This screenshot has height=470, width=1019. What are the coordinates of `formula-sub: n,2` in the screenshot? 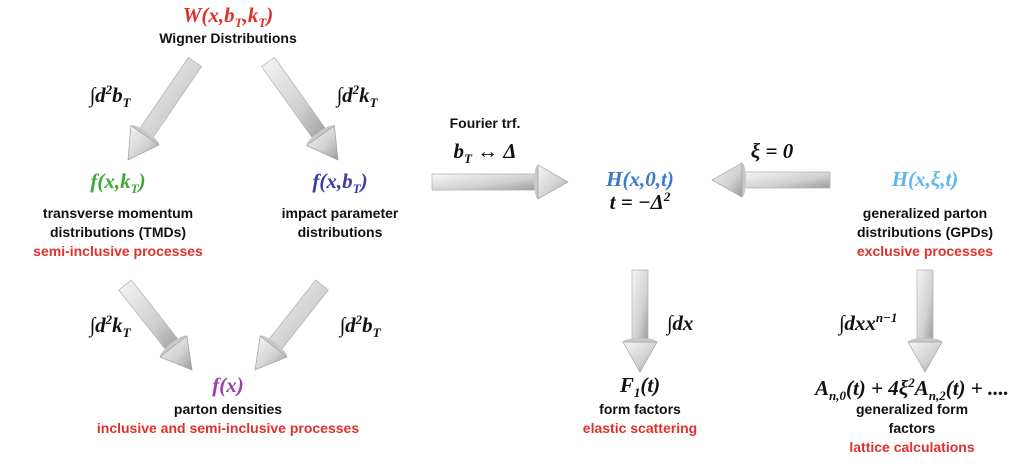 It's located at (937, 395).